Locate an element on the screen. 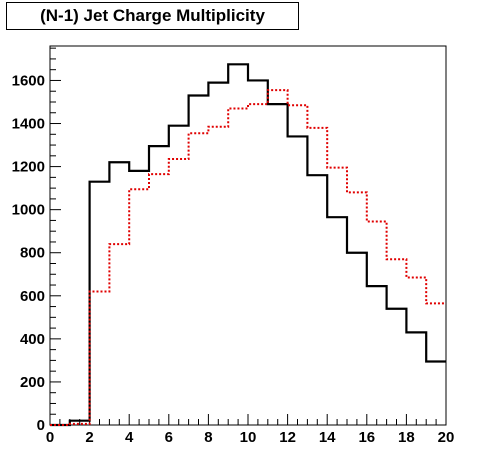 Image resolution: width=496 pixels, height=472 pixels. x-tick-label: 6 is located at coordinates (169, 437).